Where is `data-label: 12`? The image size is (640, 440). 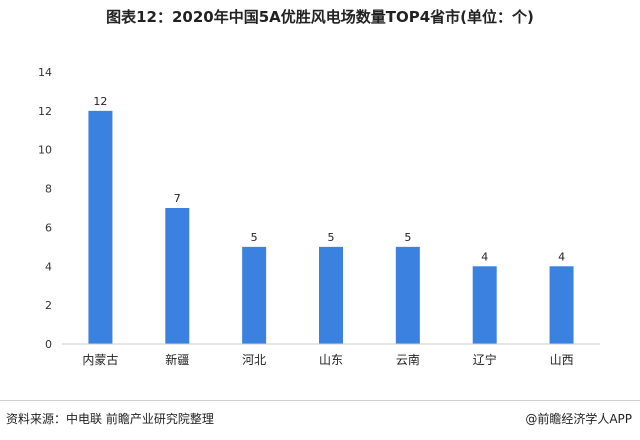
data-label: 12 is located at coordinates (100, 101).